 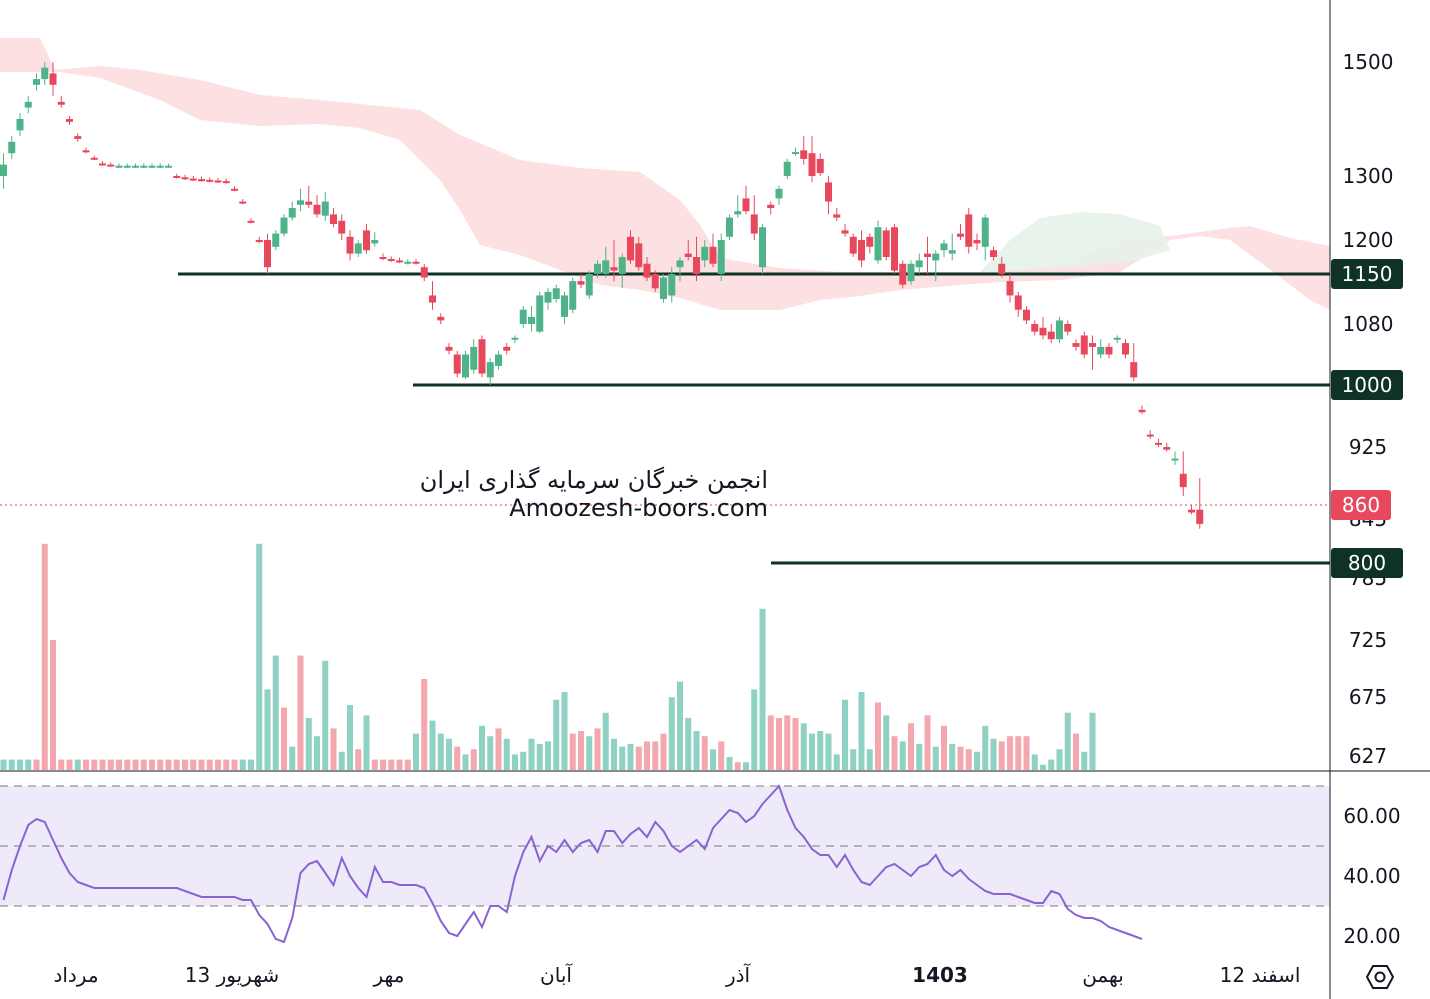 What do you see at coordinates (1368, 62) in the screenshot?
I see `price-tick-label: 1500` at bounding box center [1368, 62].